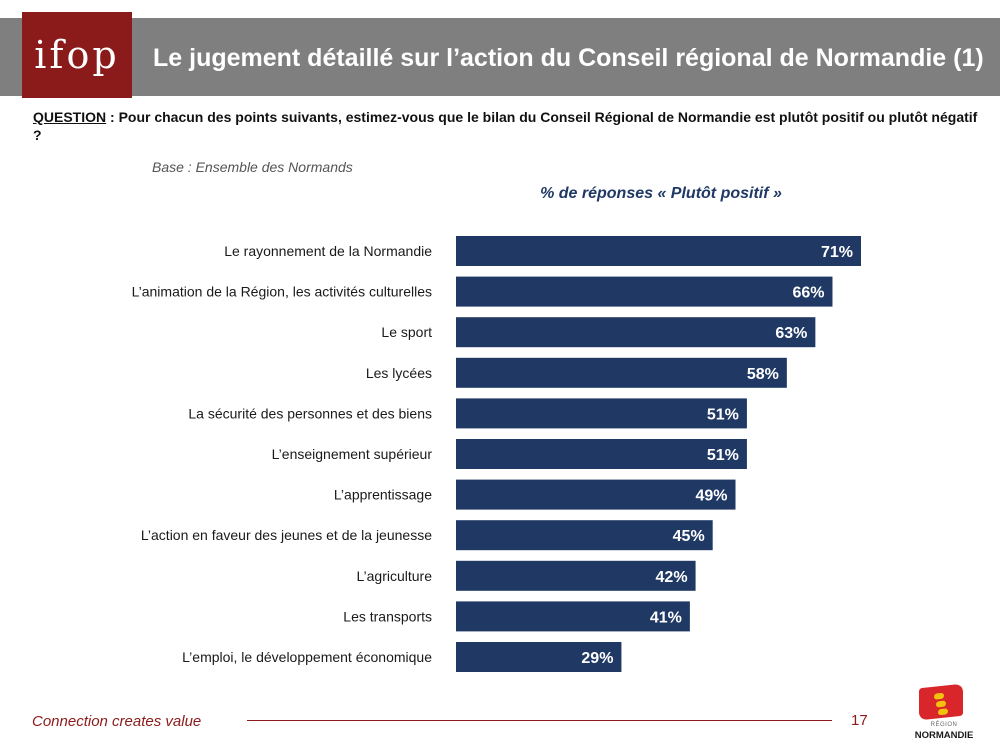 The height and width of the screenshot is (748, 1000). Describe the element at coordinates (383, 495) in the screenshot. I see `category-label: L’apprentissage` at that location.